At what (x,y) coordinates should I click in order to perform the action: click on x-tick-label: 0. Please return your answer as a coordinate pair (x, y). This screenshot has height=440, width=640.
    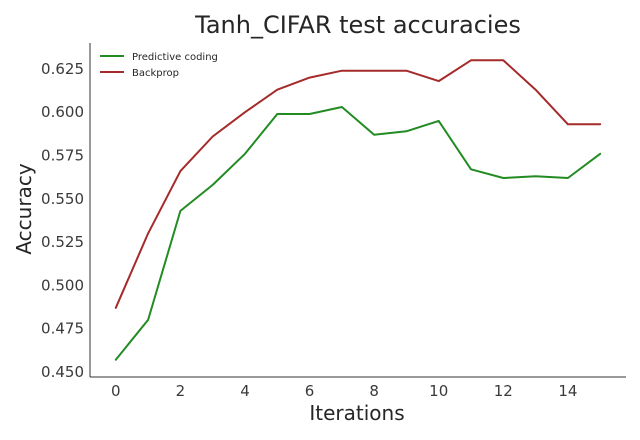
    Looking at the image, I should click on (116, 391).